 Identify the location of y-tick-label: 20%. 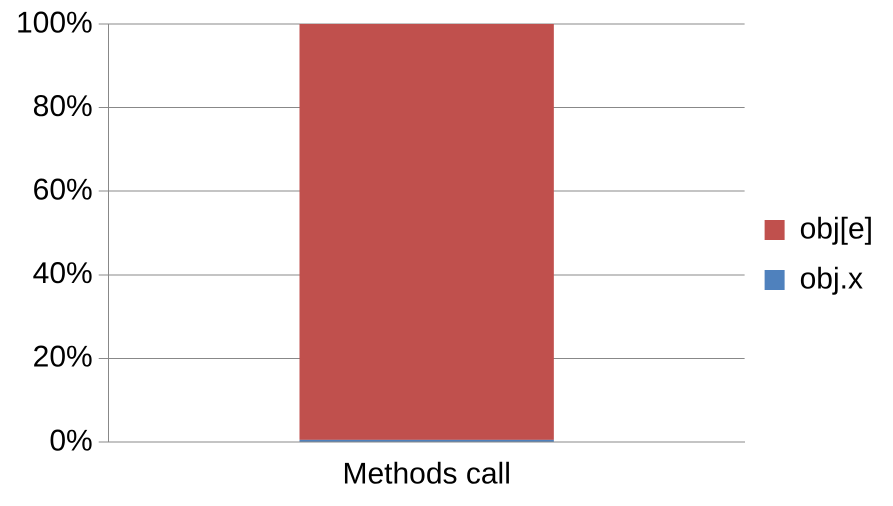
(62, 357).